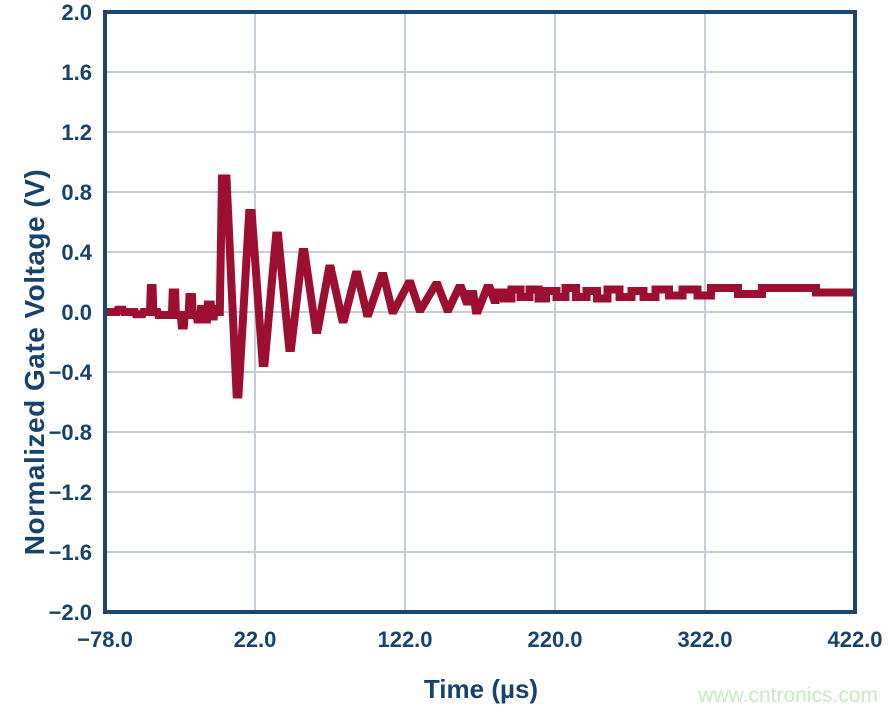 Image resolution: width=888 pixels, height=708 pixels. Describe the element at coordinates (105, 639) in the screenshot. I see `x-tick-label: −78.0` at that location.